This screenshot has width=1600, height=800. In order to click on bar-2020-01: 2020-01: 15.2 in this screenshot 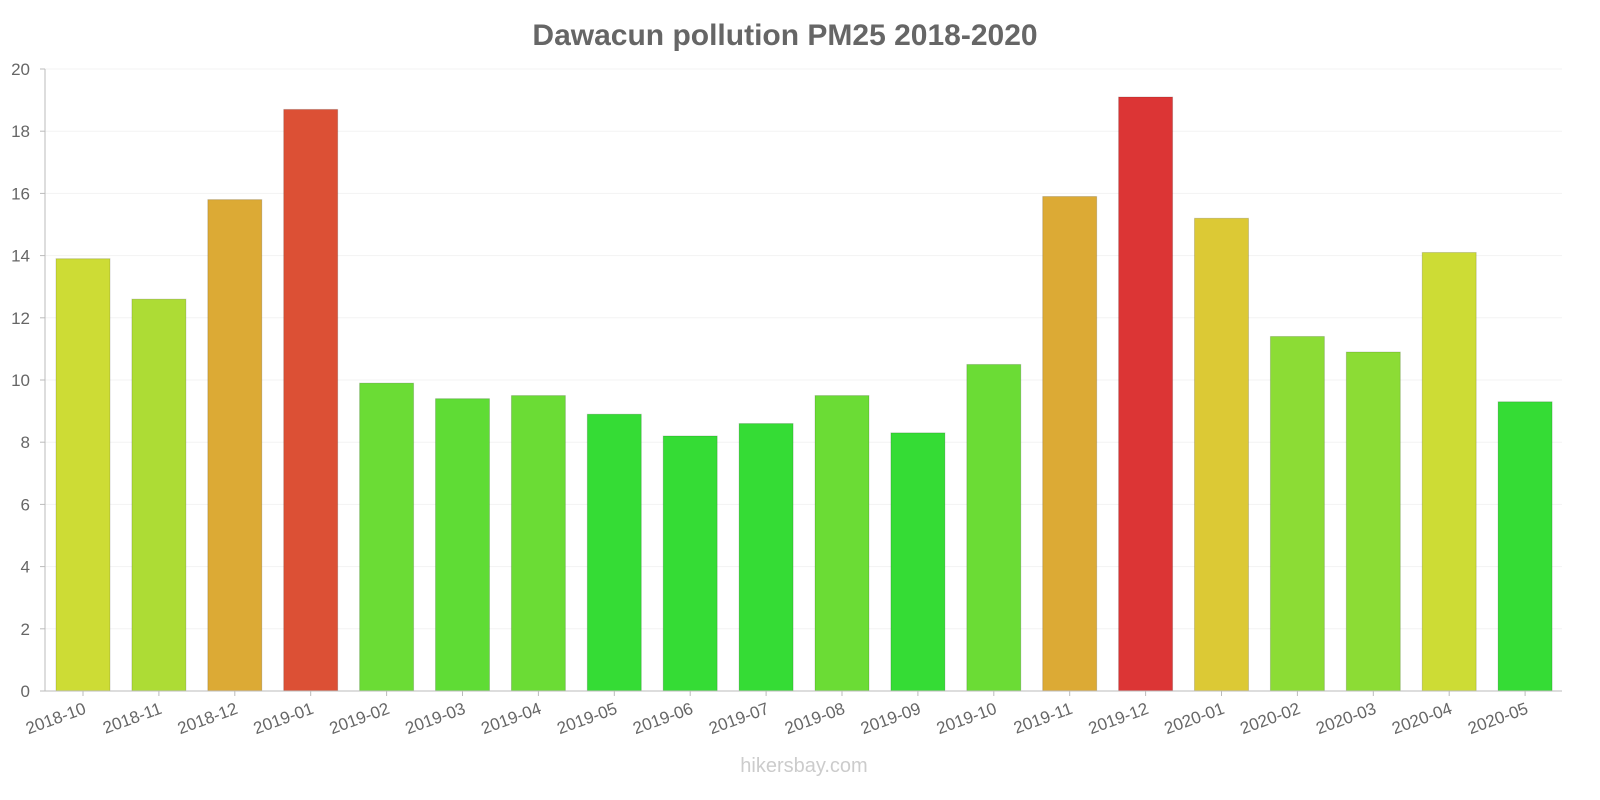, I will do `click(1221, 454)`.